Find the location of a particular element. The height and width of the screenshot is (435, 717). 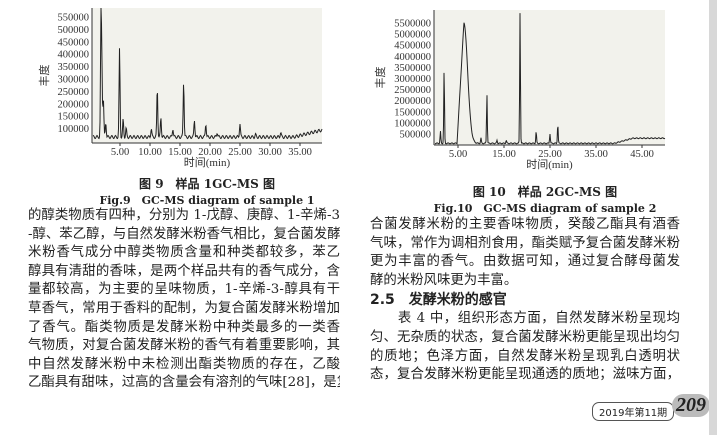

page-edge is located at coordinates (713, 217).